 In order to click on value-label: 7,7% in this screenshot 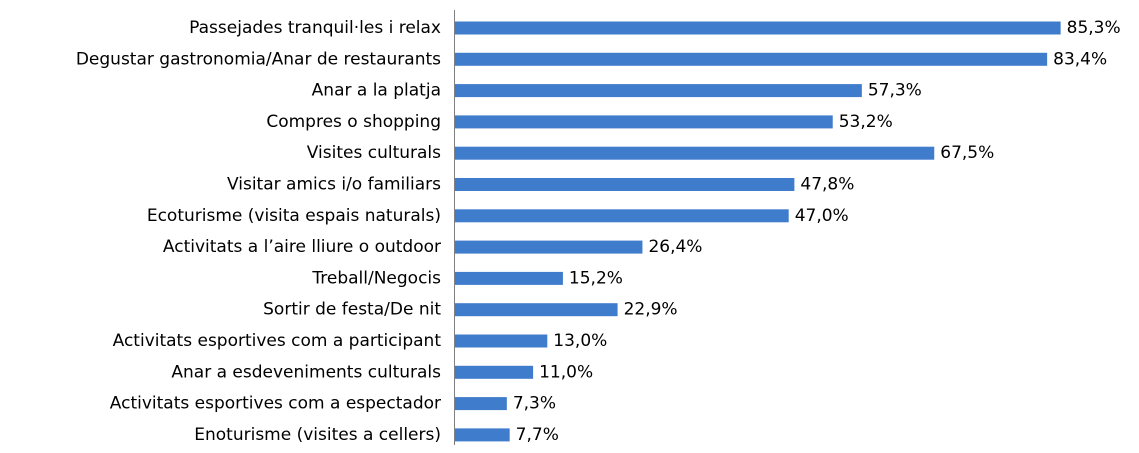, I will do `click(537, 435)`.